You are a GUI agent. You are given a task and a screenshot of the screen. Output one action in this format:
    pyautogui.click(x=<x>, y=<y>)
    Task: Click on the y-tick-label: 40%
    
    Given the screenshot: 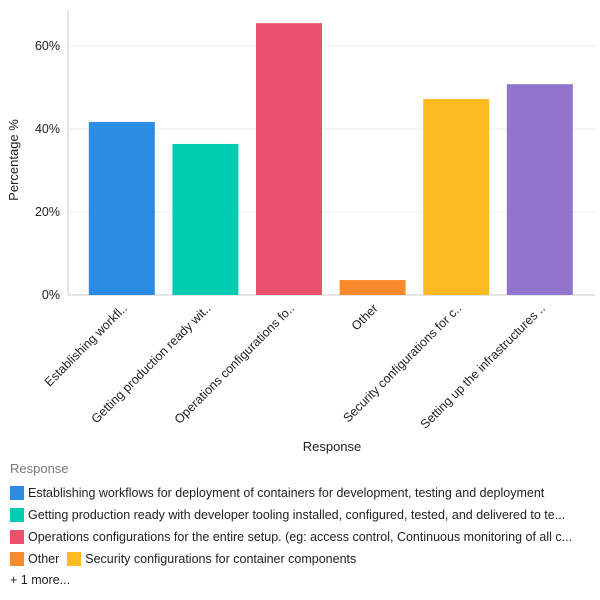 What is the action you would take?
    pyautogui.click(x=47, y=129)
    